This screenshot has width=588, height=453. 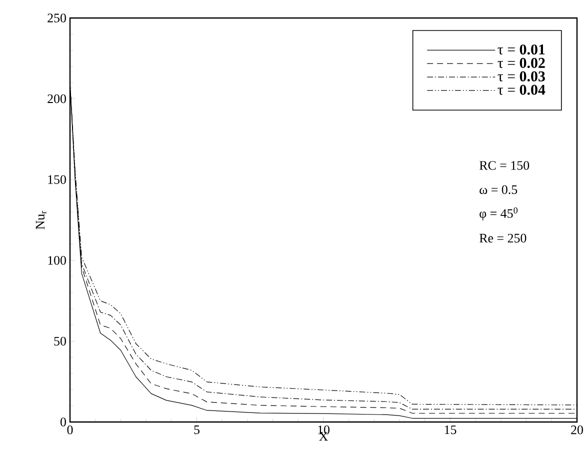 What do you see at coordinates (521, 49) in the screenshot?
I see `legend-label: τ = 0.01` at bounding box center [521, 49].